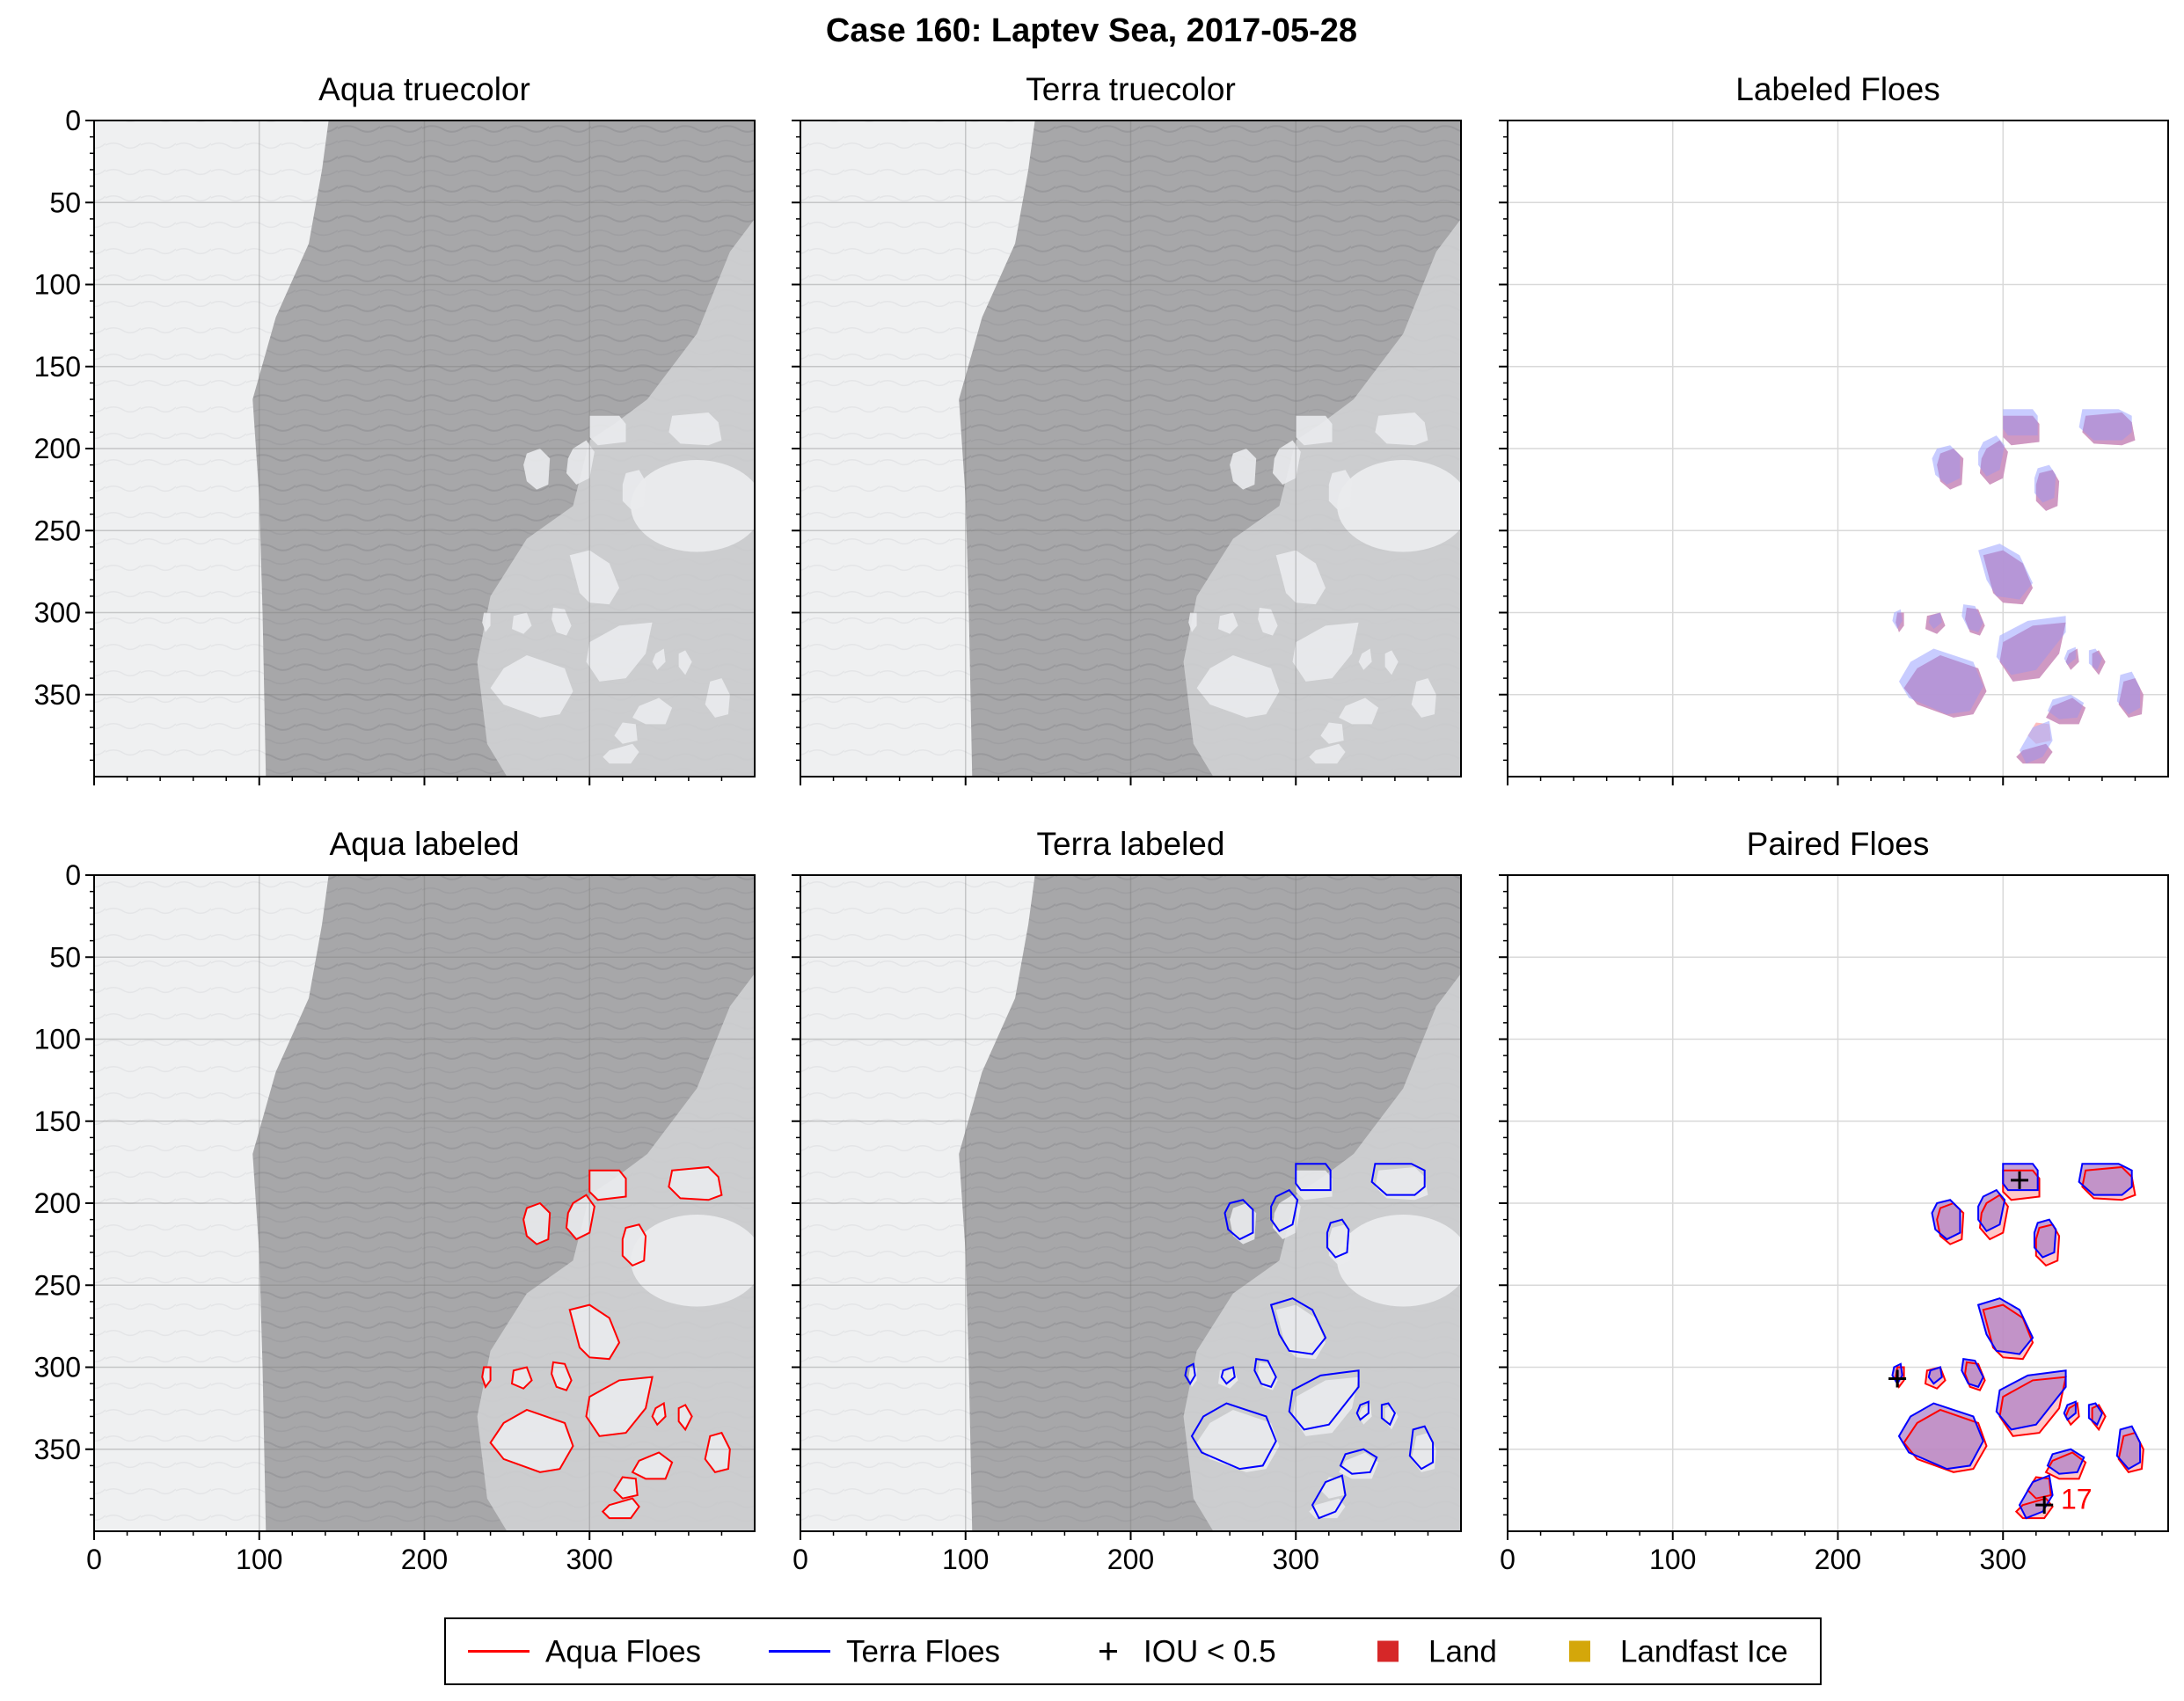 The image size is (2184, 1701). Describe the element at coordinates (1131, 89) in the screenshot. I see `panel-title: Terra truecolor` at that location.